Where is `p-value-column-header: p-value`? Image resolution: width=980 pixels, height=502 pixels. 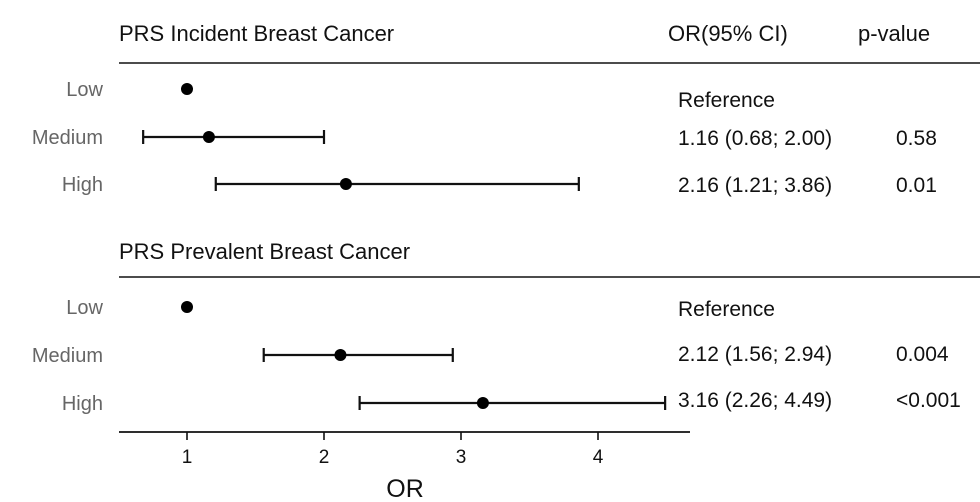 p-value-column-header: p-value is located at coordinates (894, 33).